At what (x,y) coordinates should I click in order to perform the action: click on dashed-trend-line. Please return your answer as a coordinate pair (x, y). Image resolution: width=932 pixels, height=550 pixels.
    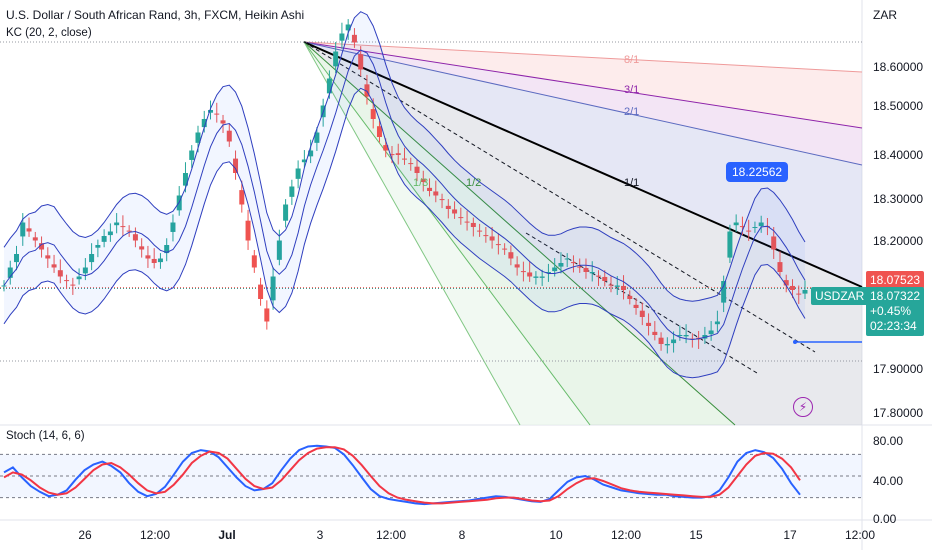
    Looking at the image, I should click on (641, 303).